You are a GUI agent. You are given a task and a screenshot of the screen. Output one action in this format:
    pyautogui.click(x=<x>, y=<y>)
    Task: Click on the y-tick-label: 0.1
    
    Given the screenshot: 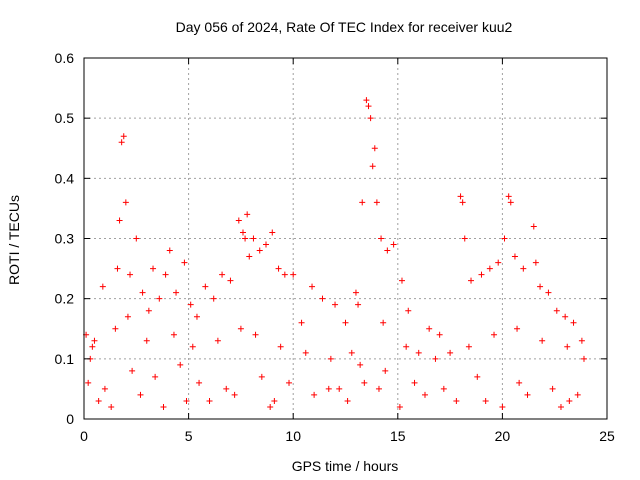 What is the action you would take?
    pyautogui.click(x=65, y=359)
    